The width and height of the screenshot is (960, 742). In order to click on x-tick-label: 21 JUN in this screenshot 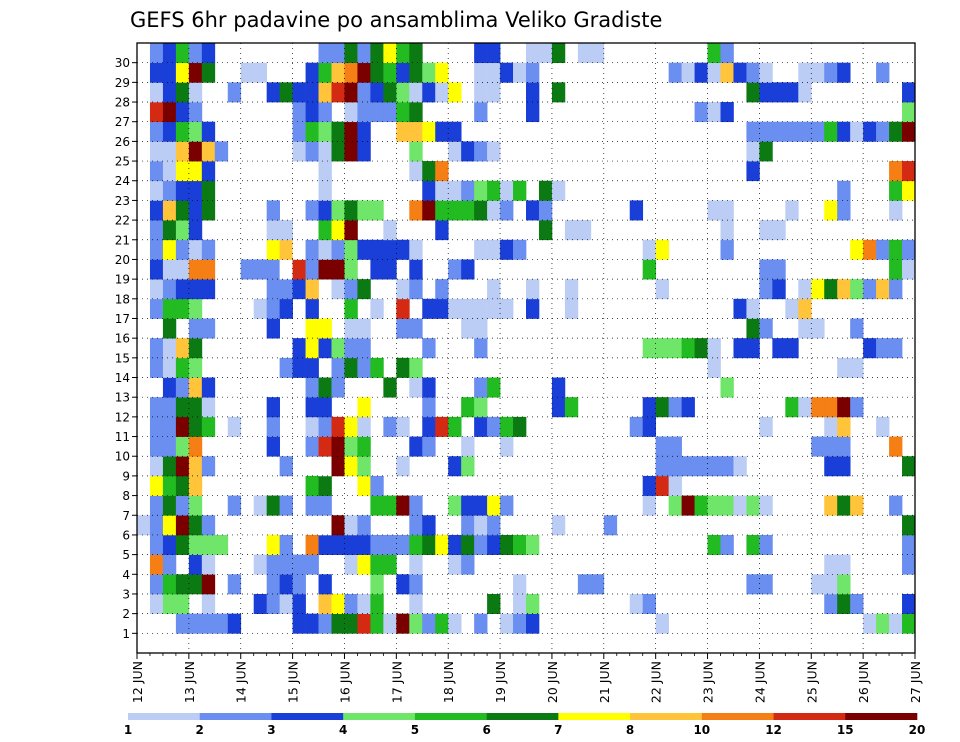, I will do `click(604, 682)`.